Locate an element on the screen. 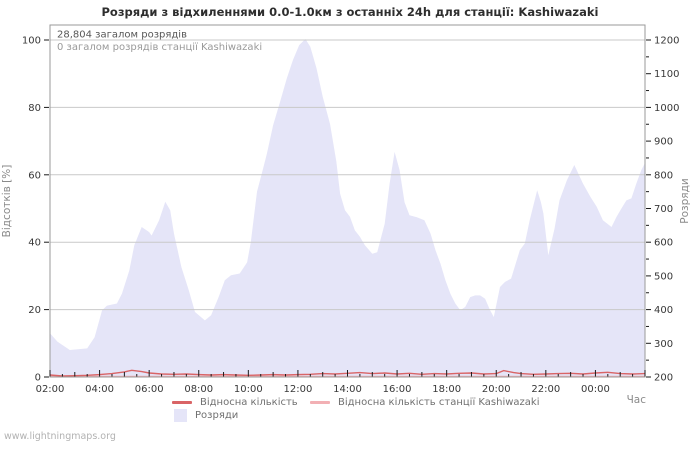 This screenshot has width=700, height=450. legend-label-station-count: Відносна кількість станції Kashiwazaki is located at coordinates (439, 402).